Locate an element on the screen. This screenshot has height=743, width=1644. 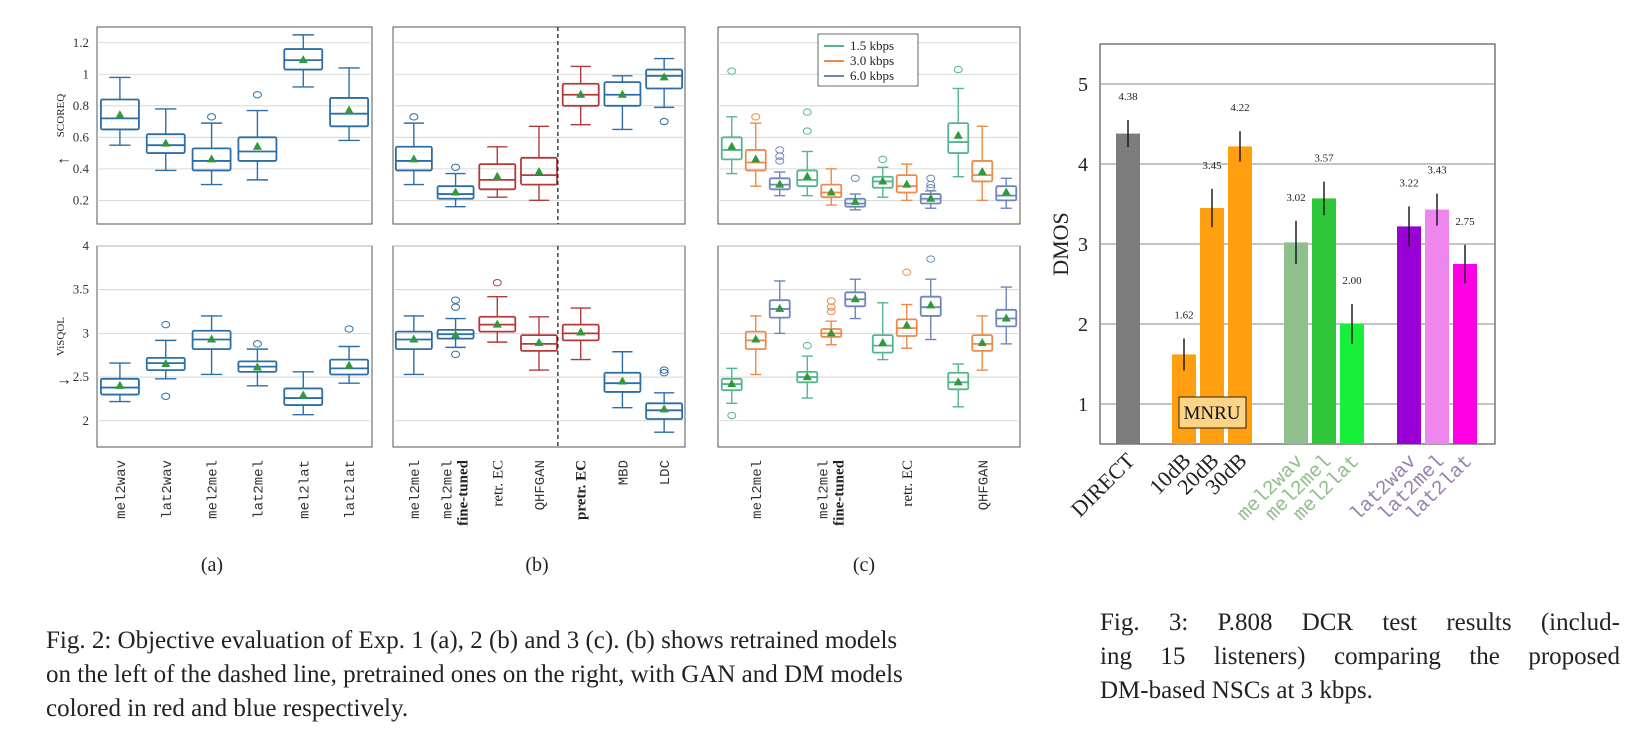
fig3-caption-line-1: Fig. 3: P.808 DCR test results (includ- is located at coordinates (1360, 622).